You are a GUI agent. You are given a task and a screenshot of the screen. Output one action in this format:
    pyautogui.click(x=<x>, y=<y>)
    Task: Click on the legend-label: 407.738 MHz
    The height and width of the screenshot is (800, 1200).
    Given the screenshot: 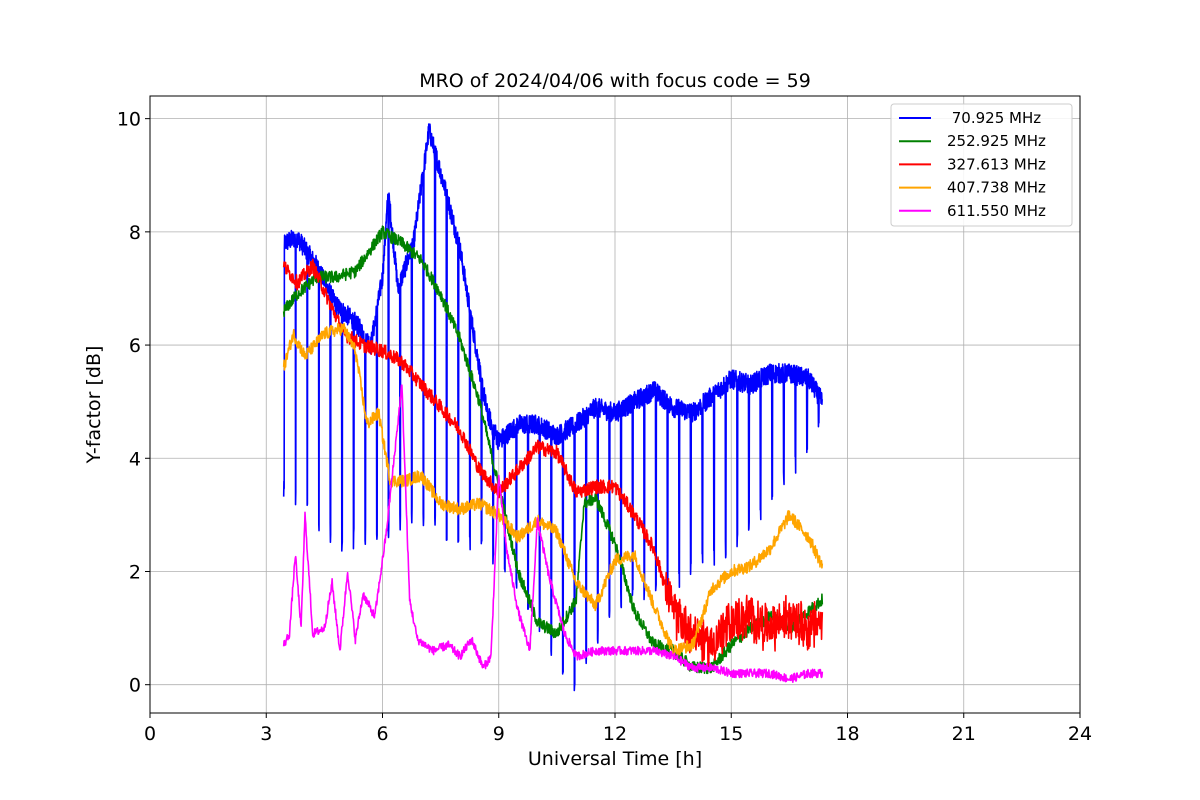 What is the action you would take?
    pyautogui.click(x=996, y=188)
    